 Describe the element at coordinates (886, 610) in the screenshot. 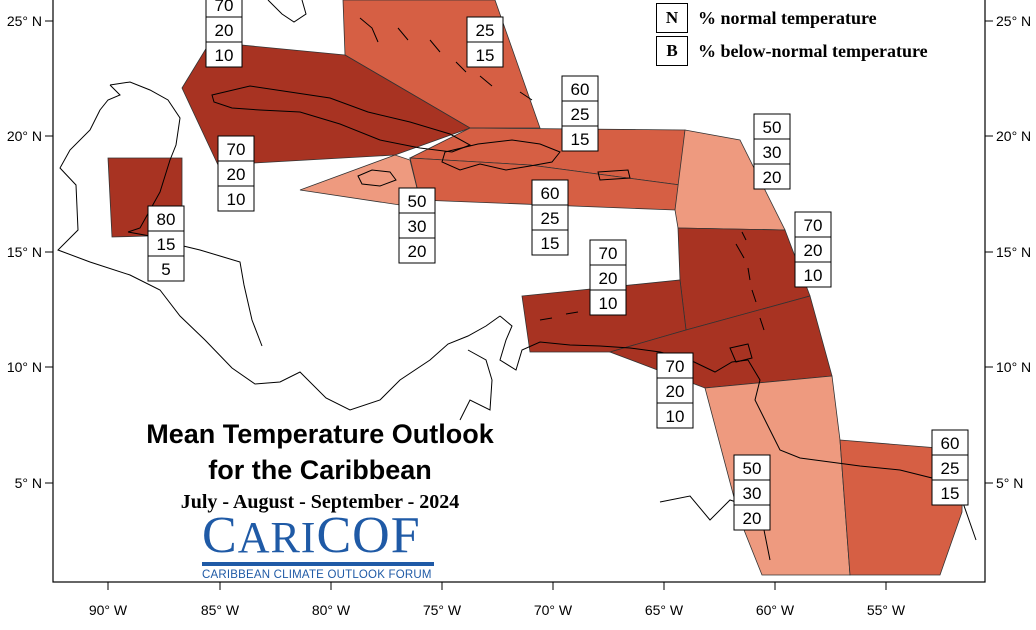

I see `x-tick-label: 55° W` at that location.